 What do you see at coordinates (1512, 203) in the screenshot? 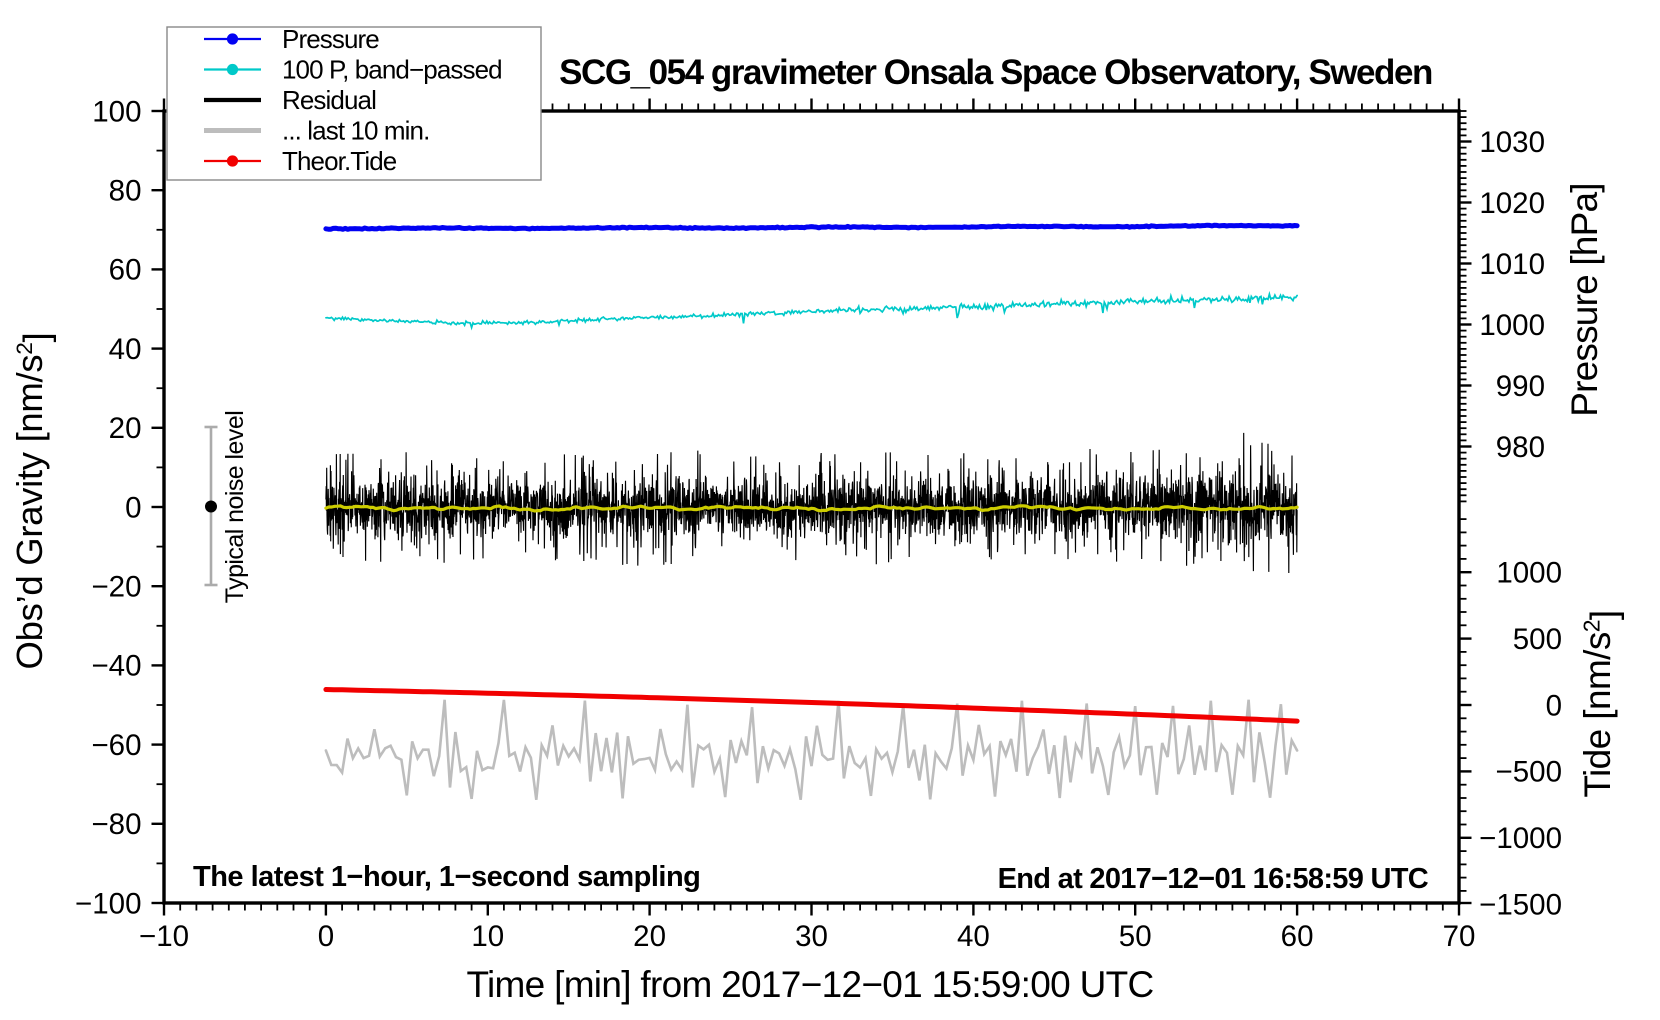
I see `svg-text: 1020` at bounding box center [1512, 203].